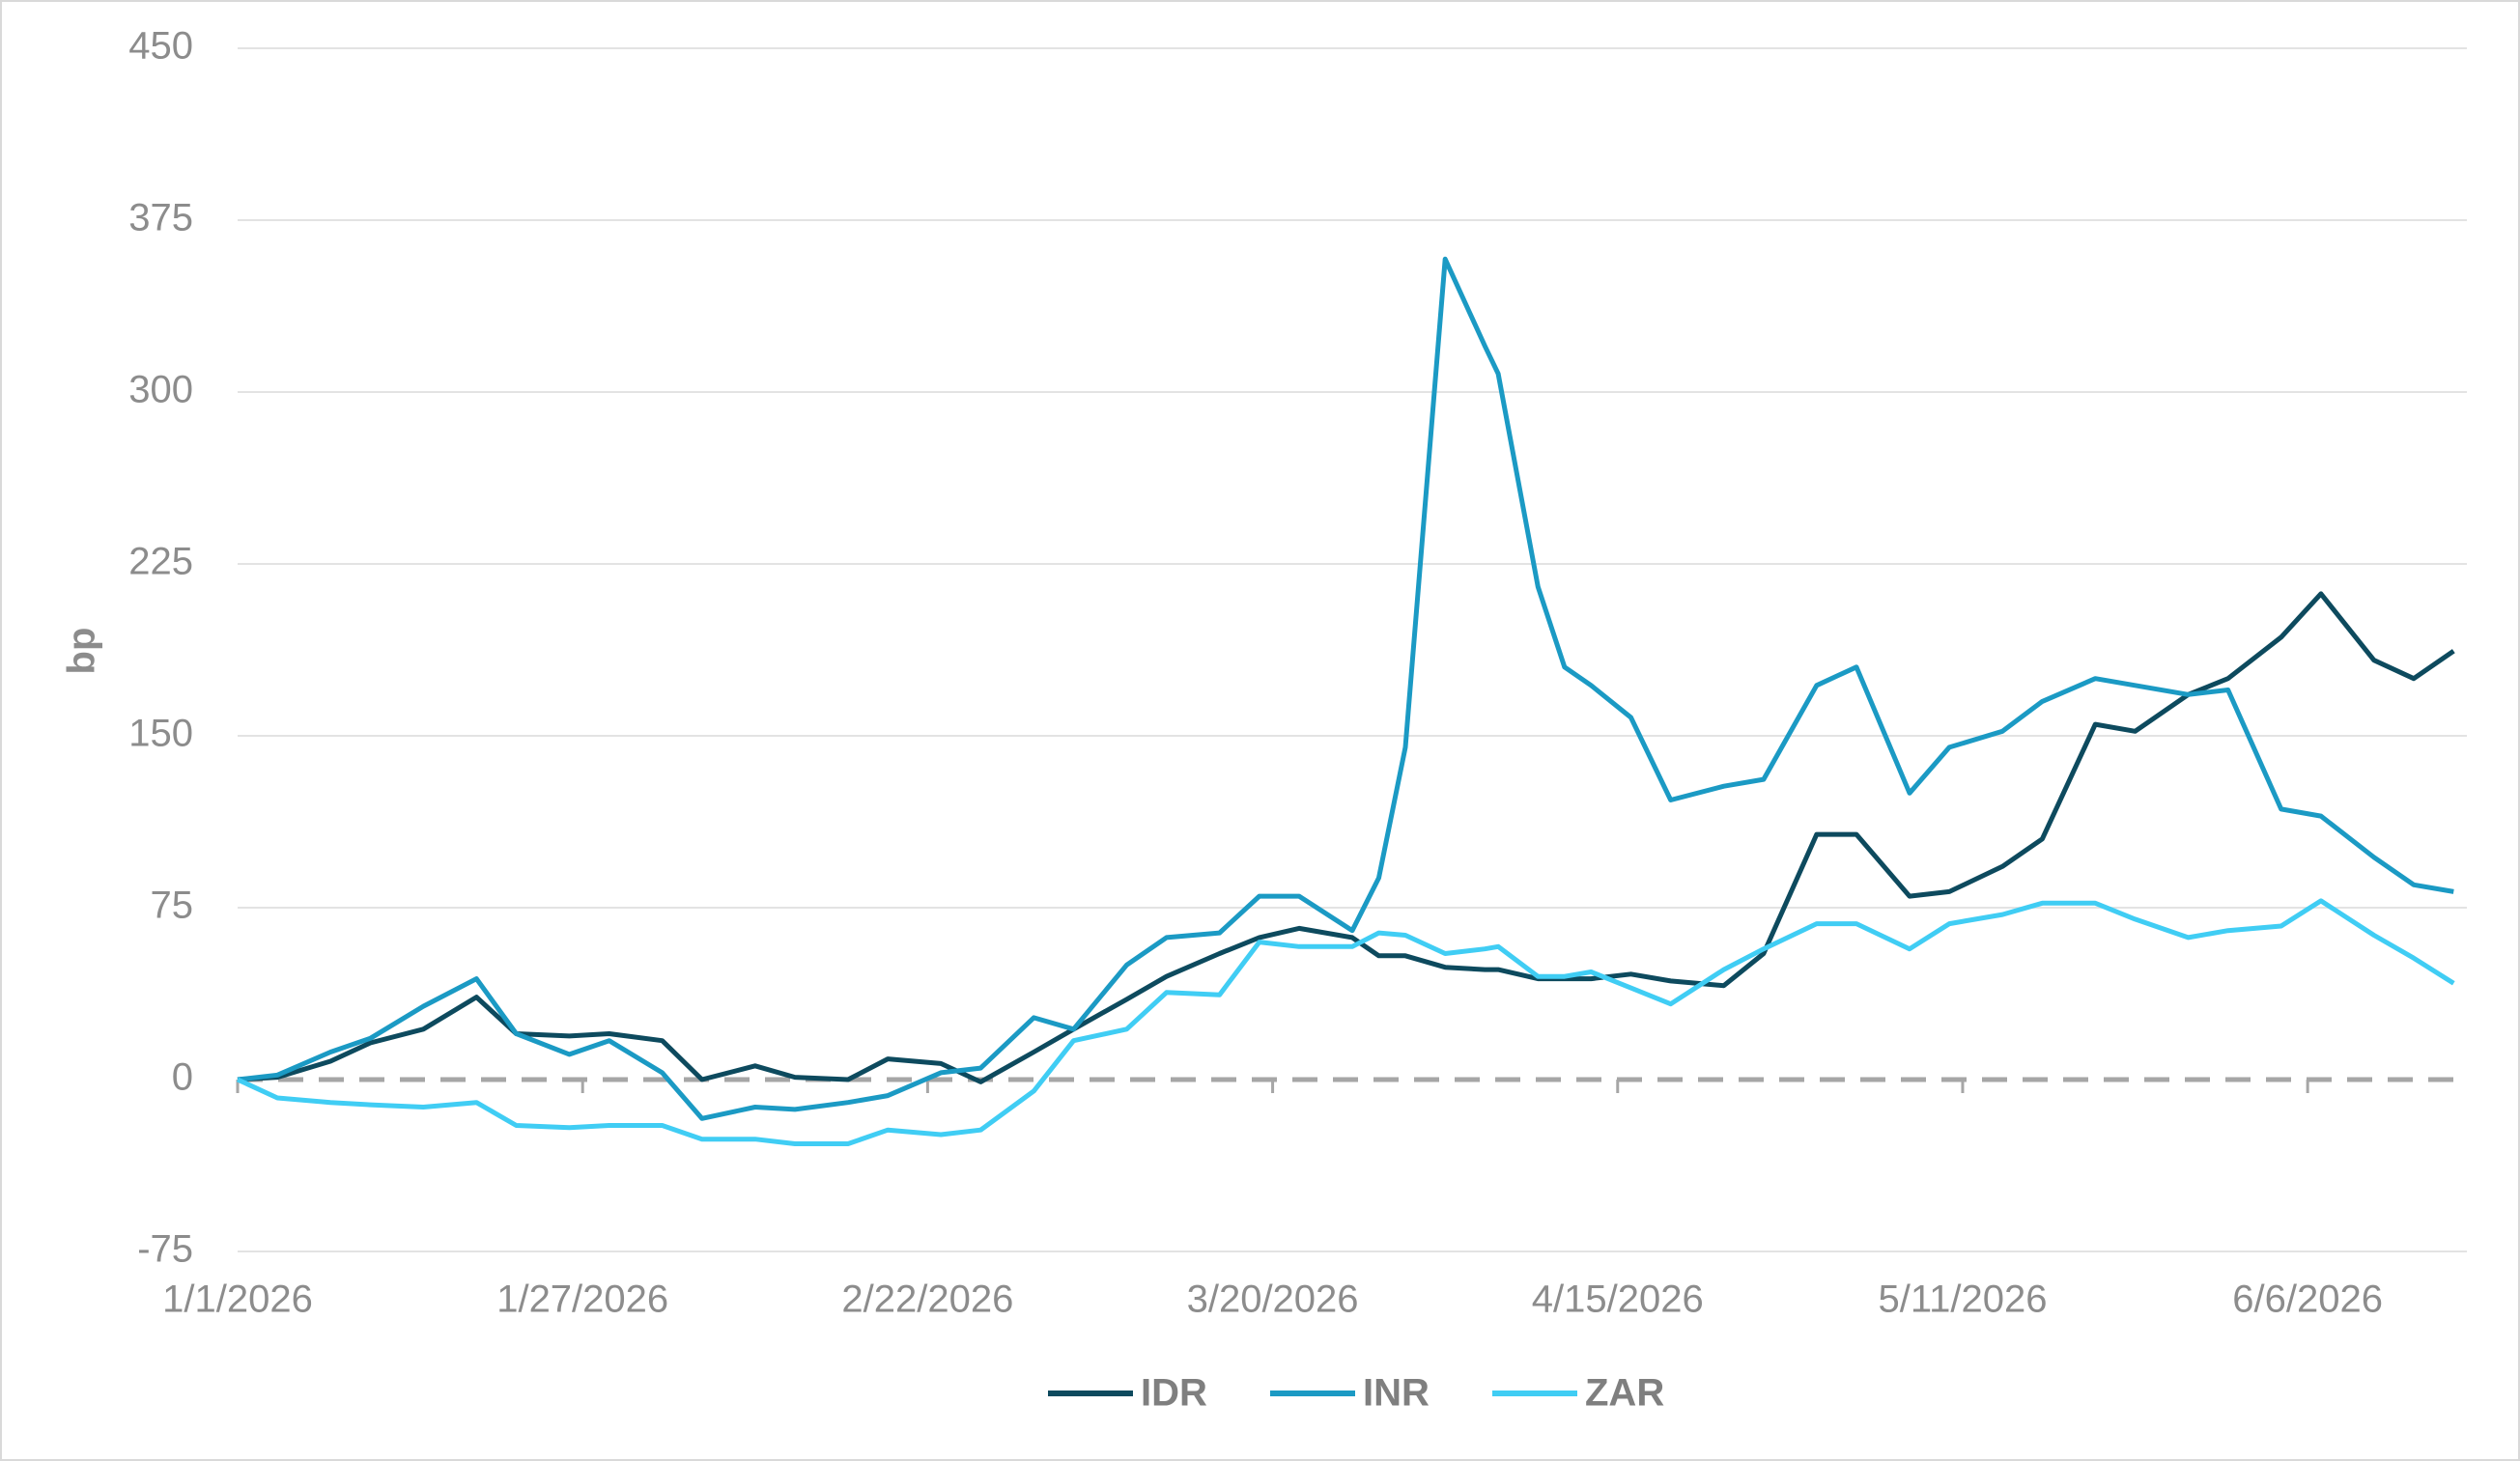  Describe the element at coordinates (161, 734) in the screenshot. I see `y-tick-label: 150` at that location.